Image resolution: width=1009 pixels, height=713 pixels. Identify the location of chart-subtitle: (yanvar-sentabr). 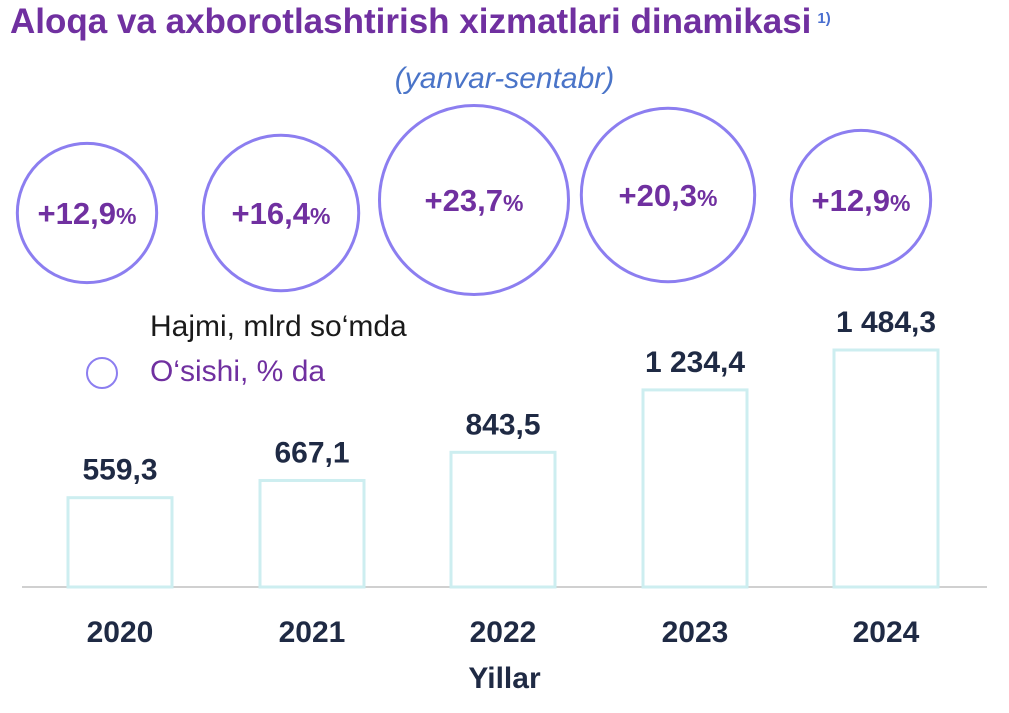
(504, 78).